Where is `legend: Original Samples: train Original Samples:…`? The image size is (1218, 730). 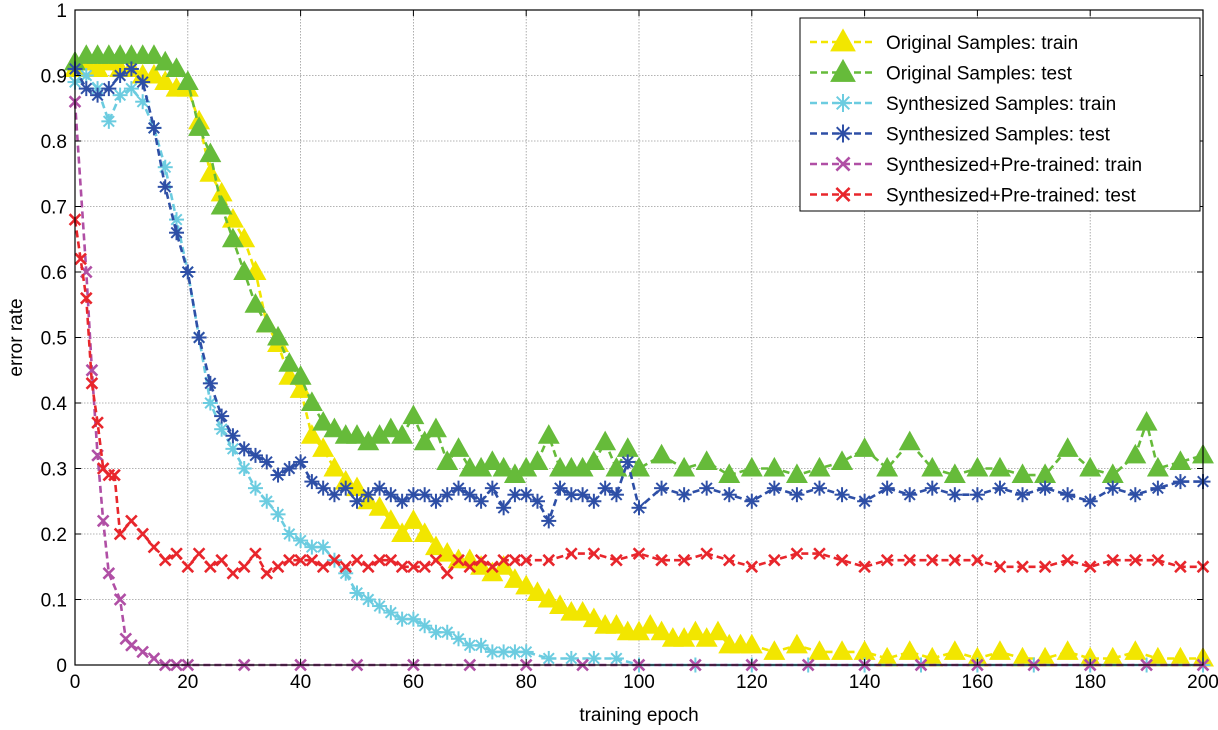 legend: Original Samples: train Original Samples:… is located at coordinates (1000, 114).